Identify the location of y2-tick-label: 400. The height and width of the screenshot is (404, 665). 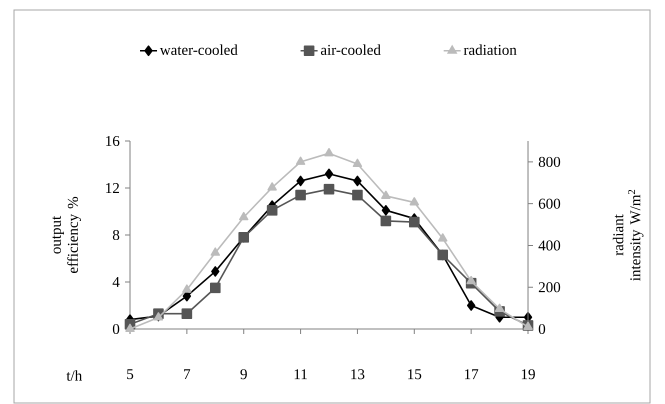
(549, 245).